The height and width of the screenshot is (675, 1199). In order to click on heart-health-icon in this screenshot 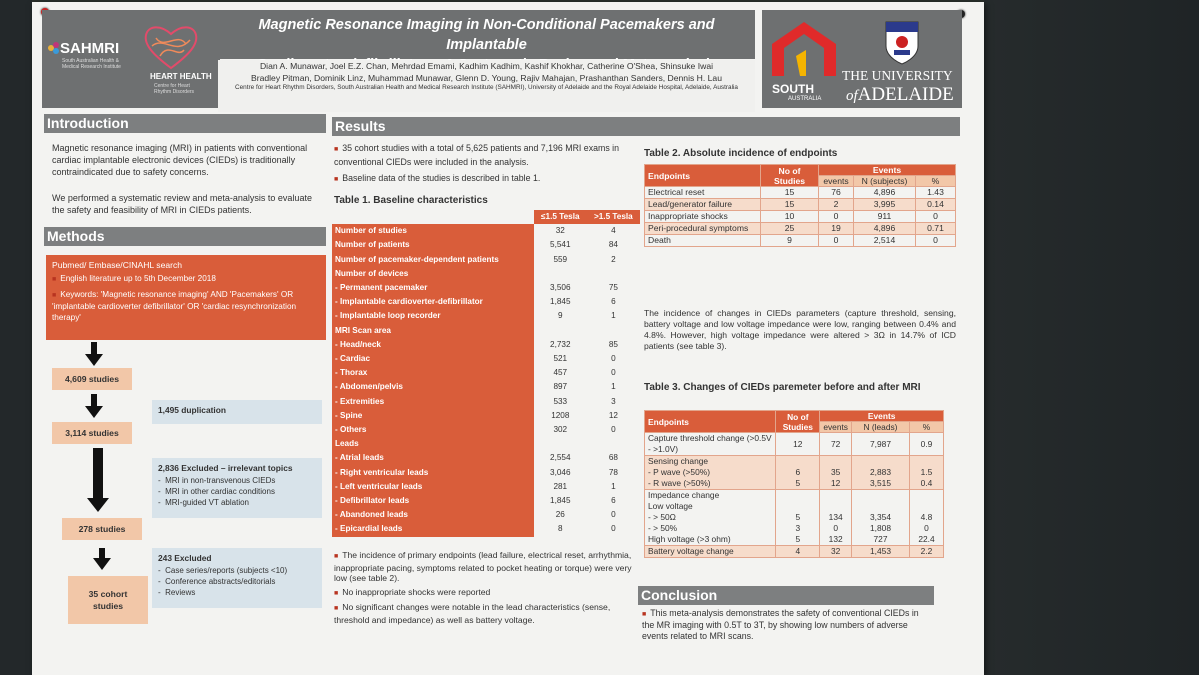, I will do `click(171, 48)`.